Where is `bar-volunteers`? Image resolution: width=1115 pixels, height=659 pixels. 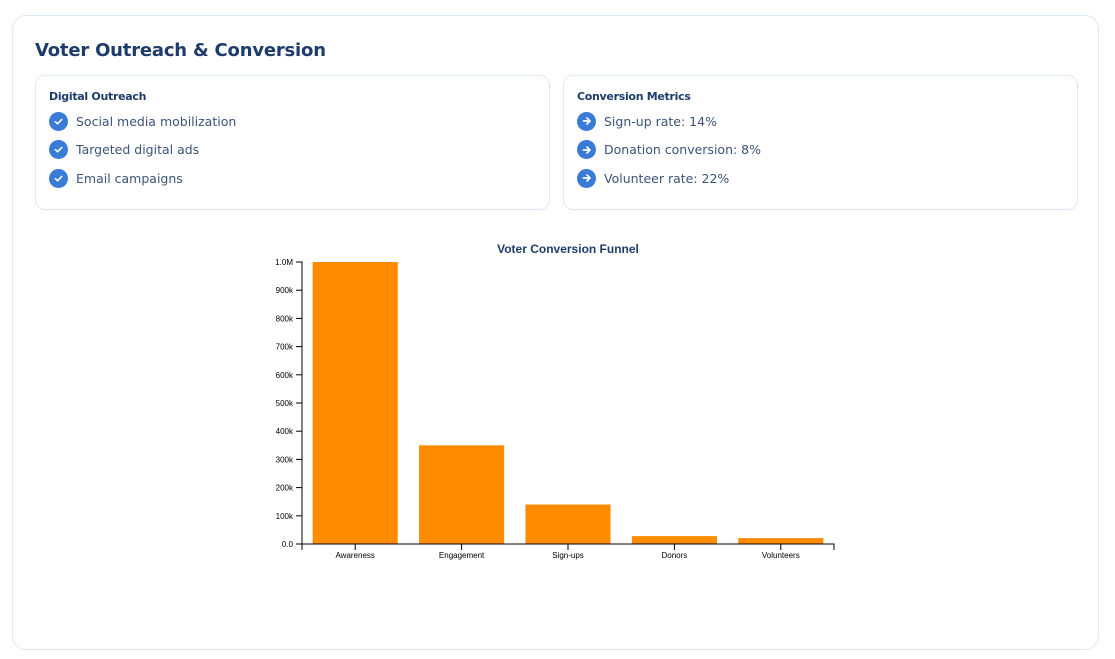
bar-volunteers is located at coordinates (781, 541).